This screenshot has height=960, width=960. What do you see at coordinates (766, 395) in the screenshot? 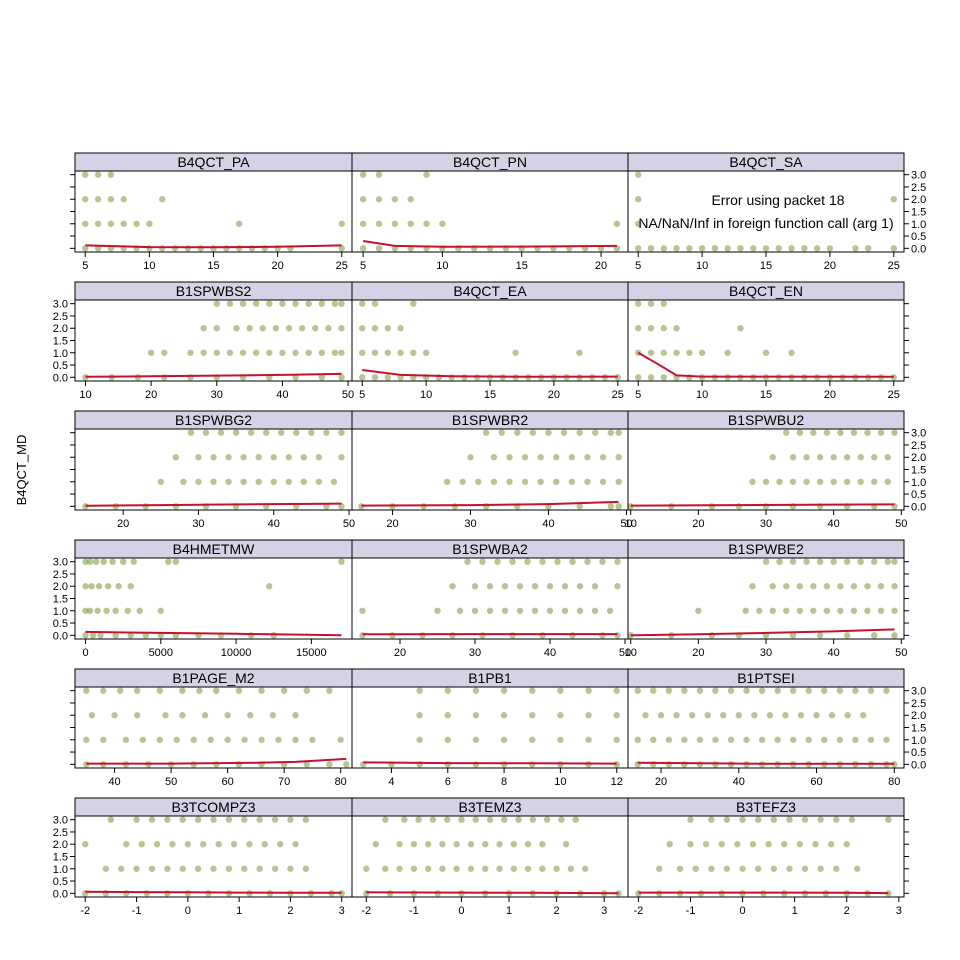
I see `x-tick-label: 15` at bounding box center [766, 395].